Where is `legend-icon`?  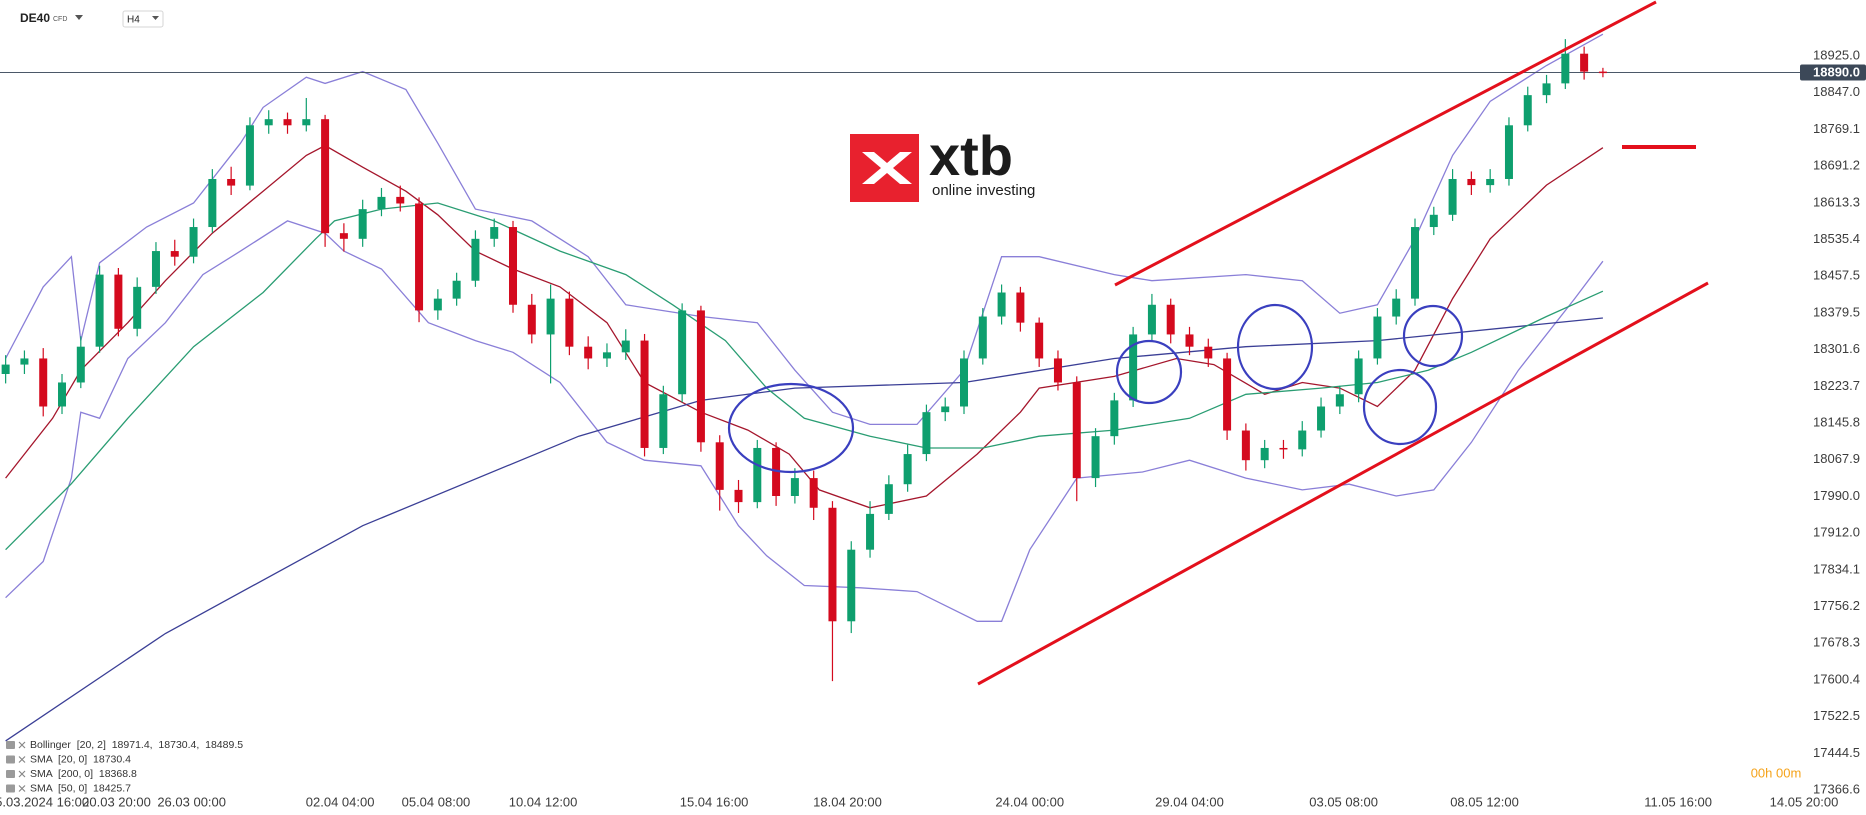
legend-icon is located at coordinates (10, 788).